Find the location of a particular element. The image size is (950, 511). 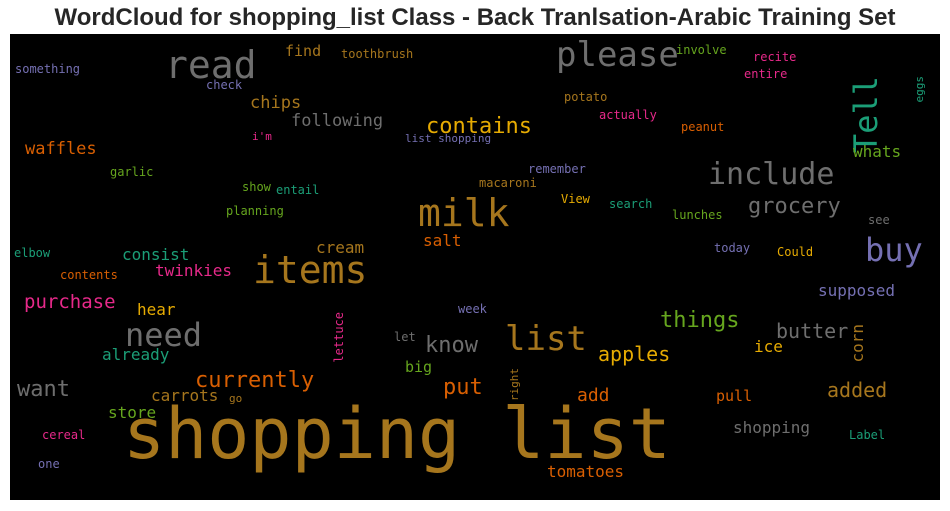

word-today: today is located at coordinates (732, 248).